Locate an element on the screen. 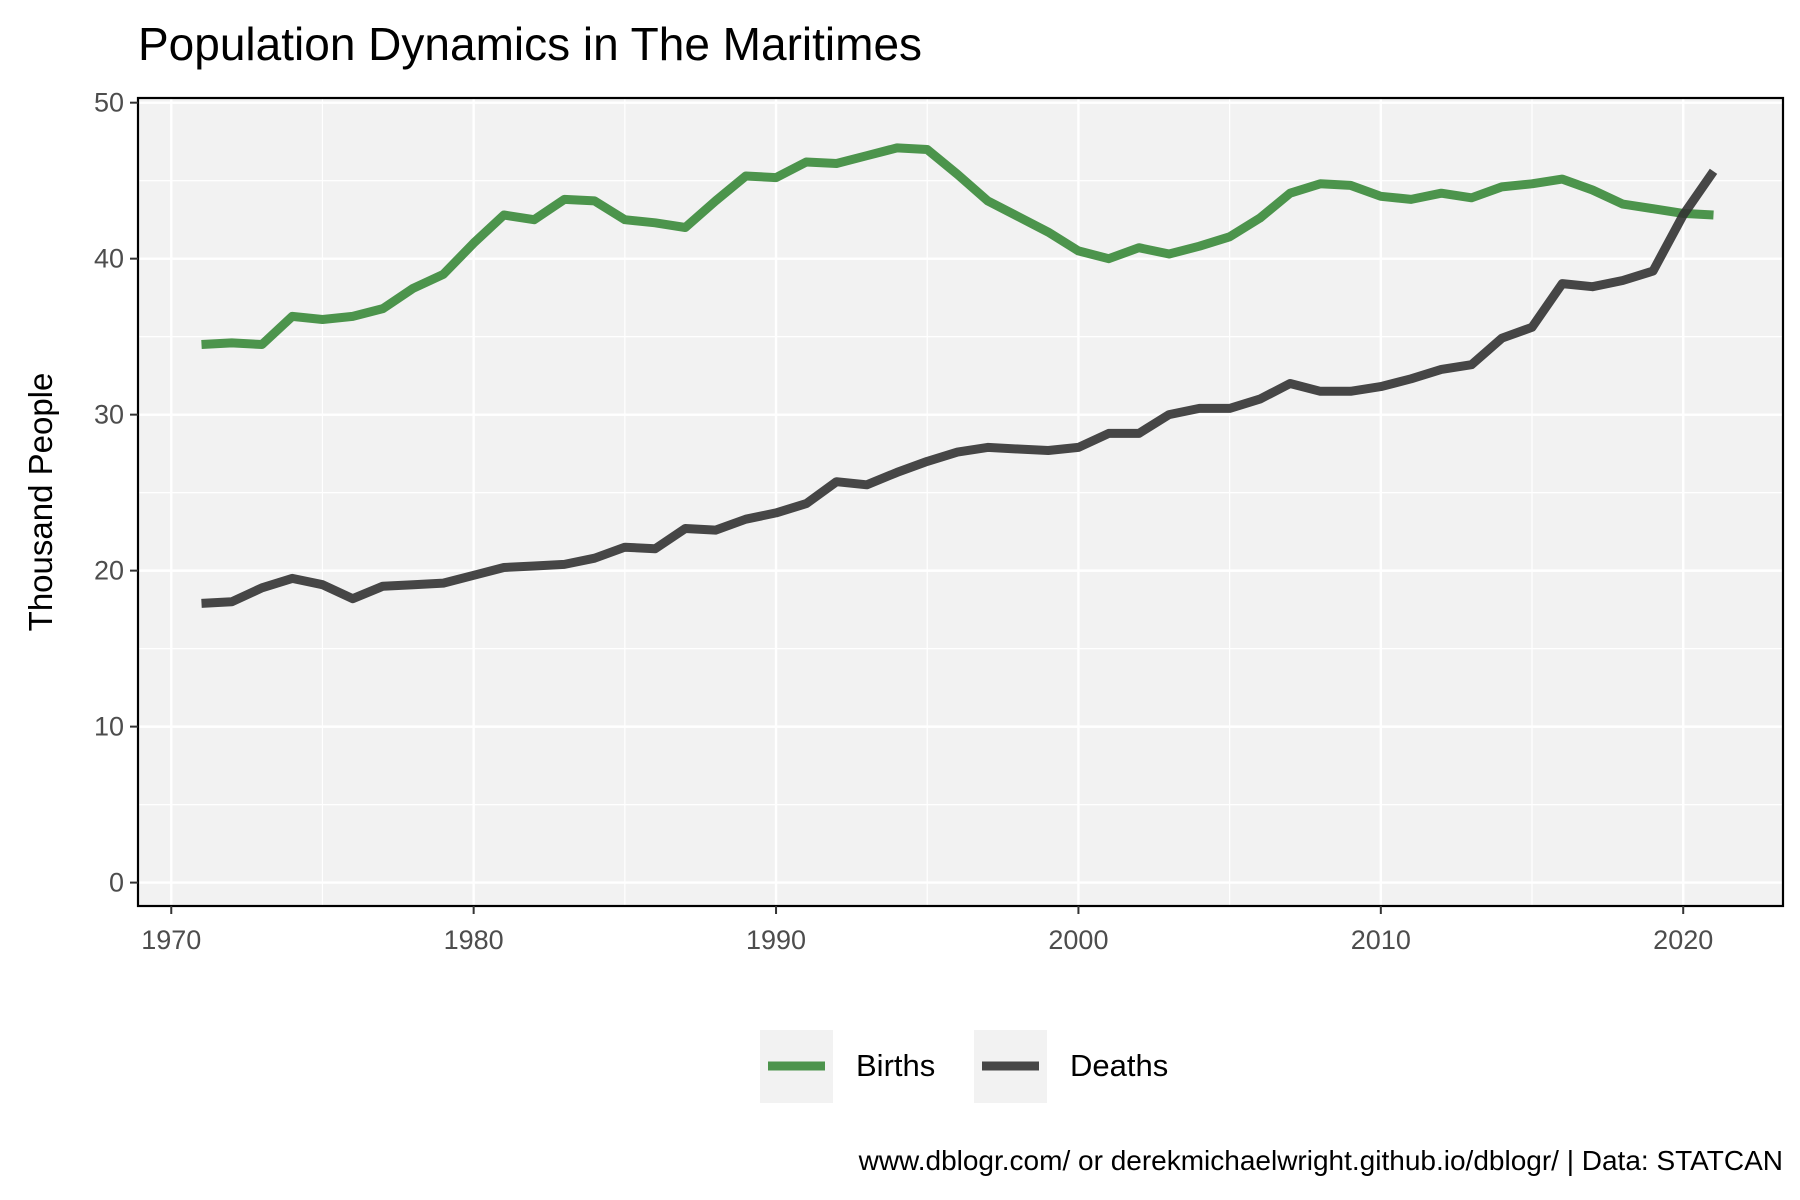 The image size is (1800, 1200). y-tick-label-0: 0 is located at coordinates (116, 883).